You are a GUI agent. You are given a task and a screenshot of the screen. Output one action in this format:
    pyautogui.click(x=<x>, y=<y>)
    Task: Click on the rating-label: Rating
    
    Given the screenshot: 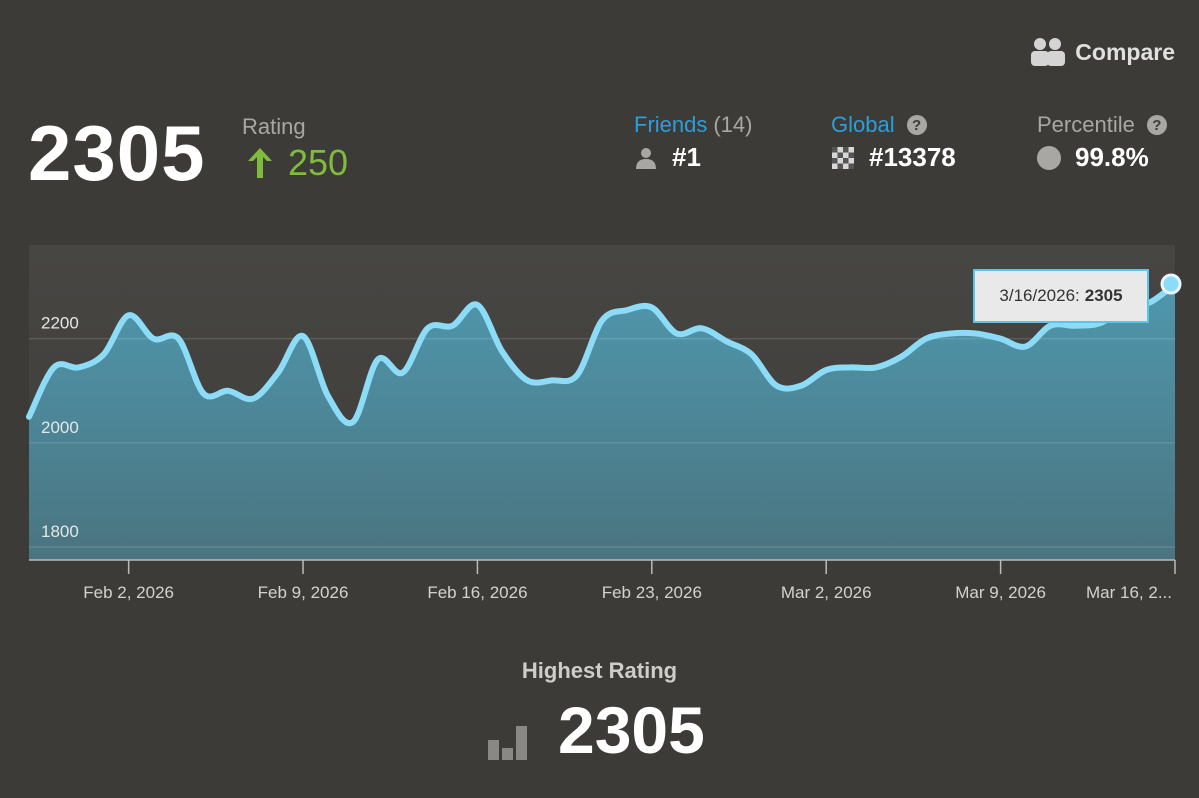 What is the action you would take?
    pyautogui.click(x=274, y=126)
    